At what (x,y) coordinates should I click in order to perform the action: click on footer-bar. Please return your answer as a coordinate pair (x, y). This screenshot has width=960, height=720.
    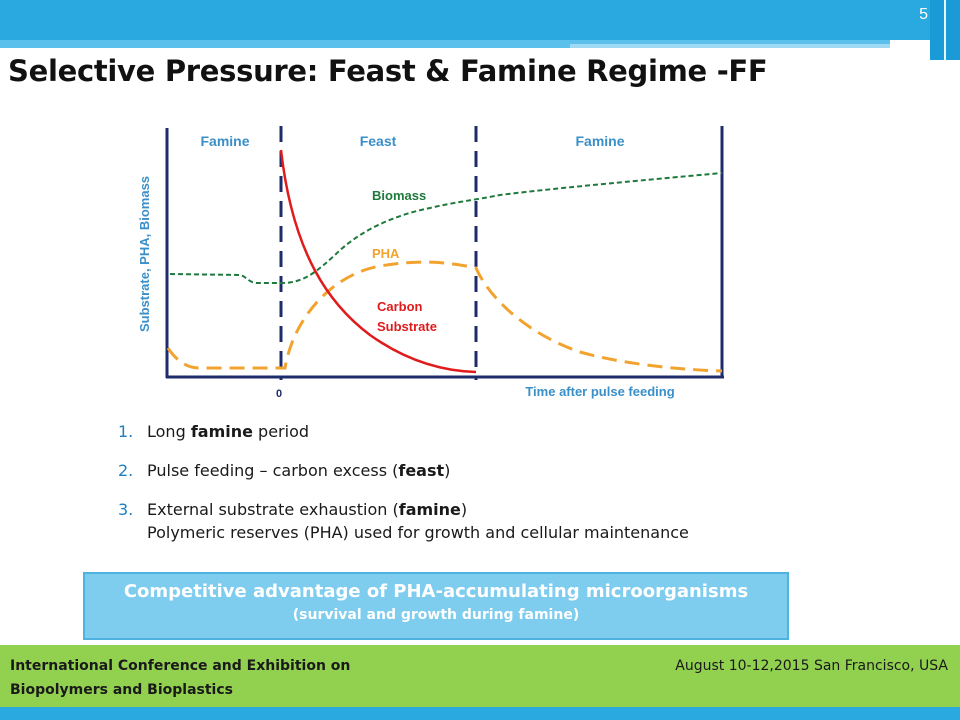
    Looking at the image, I should click on (480, 676).